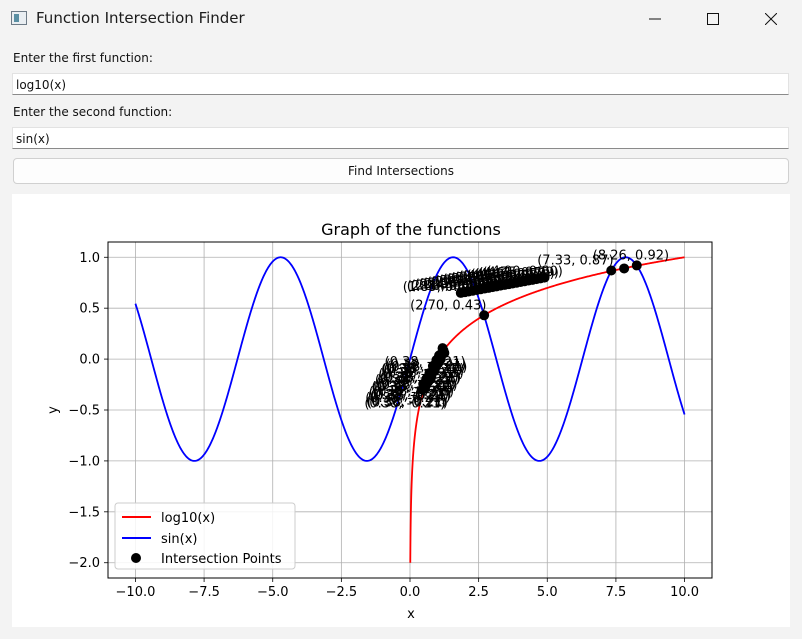 The image size is (802, 639). Describe the element at coordinates (89, 309) in the screenshot. I see `y-tick-label: 0.5` at that location.